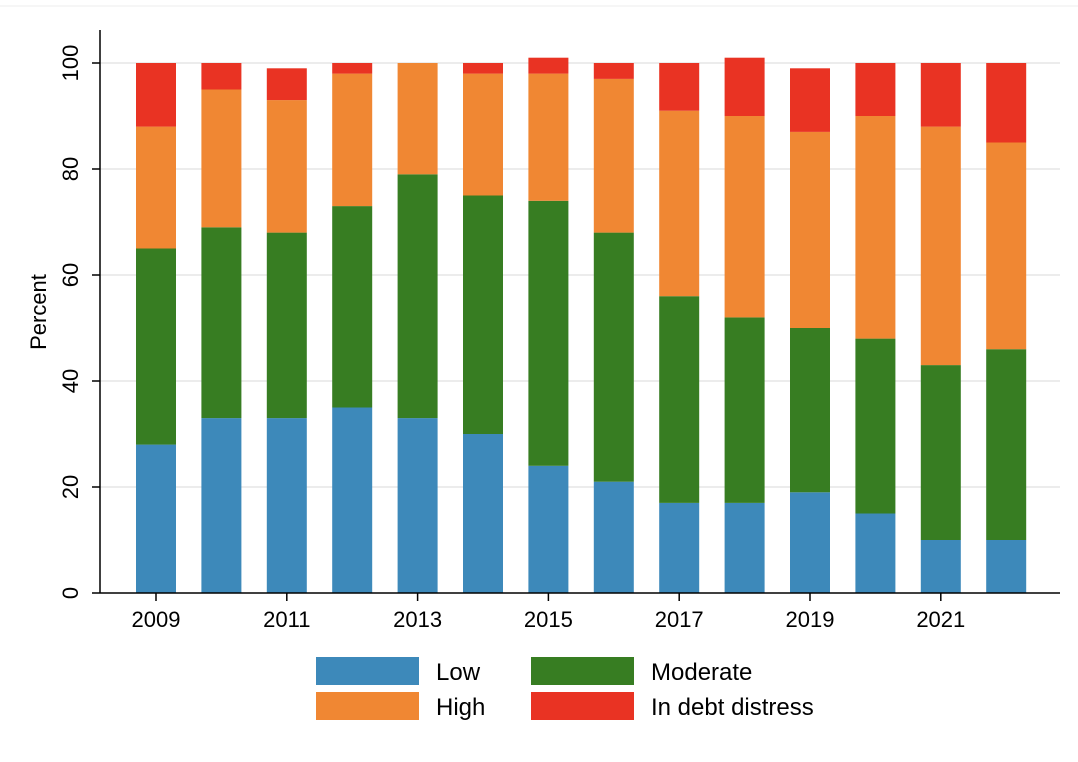 The width and height of the screenshot is (1078, 762). I want to click on legend-swatch-low, so click(367, 671).